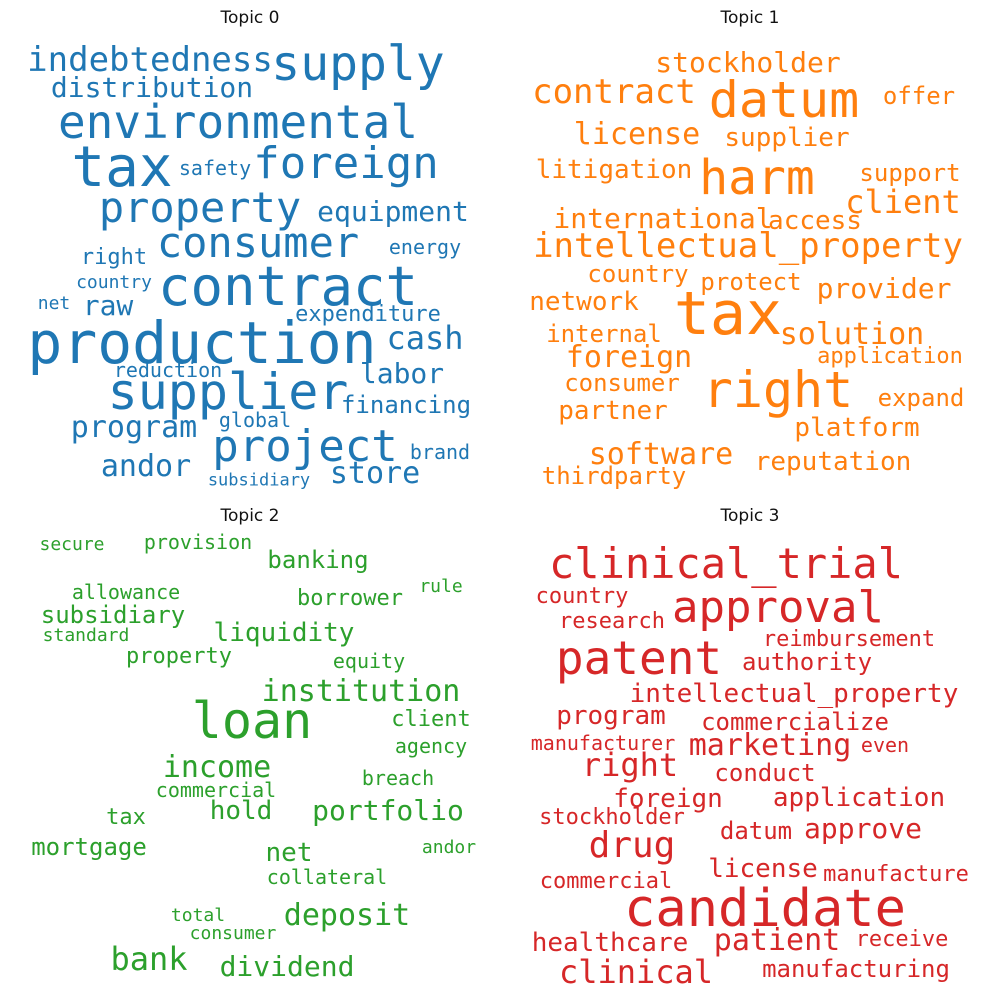  I want to click on word: portfolio, so click(388, 810).